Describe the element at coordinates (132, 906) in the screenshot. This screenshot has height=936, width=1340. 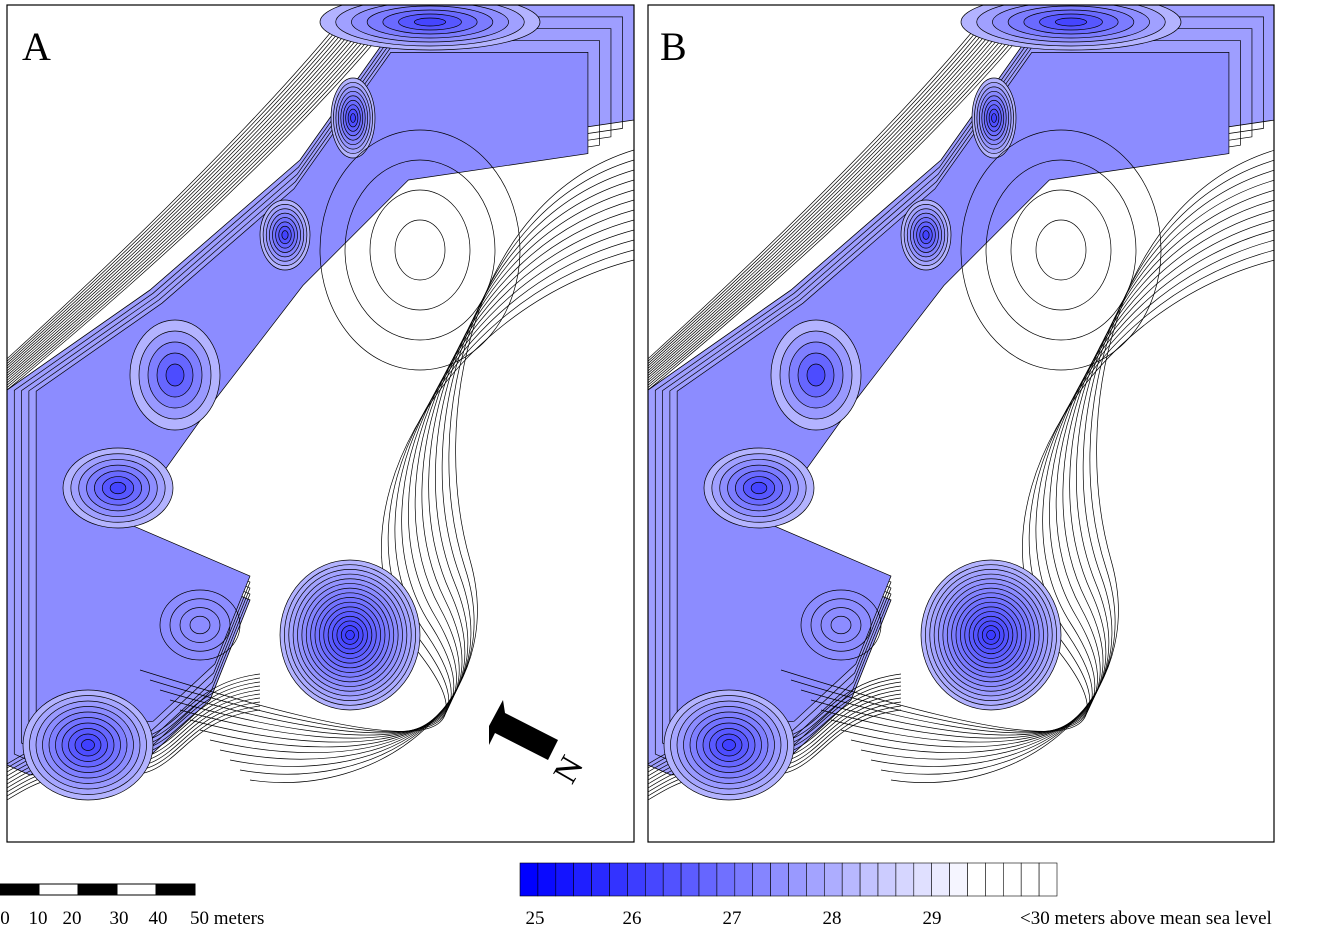
I see `scale-bar: 0 10 20 30 40 50 meters` at that location.